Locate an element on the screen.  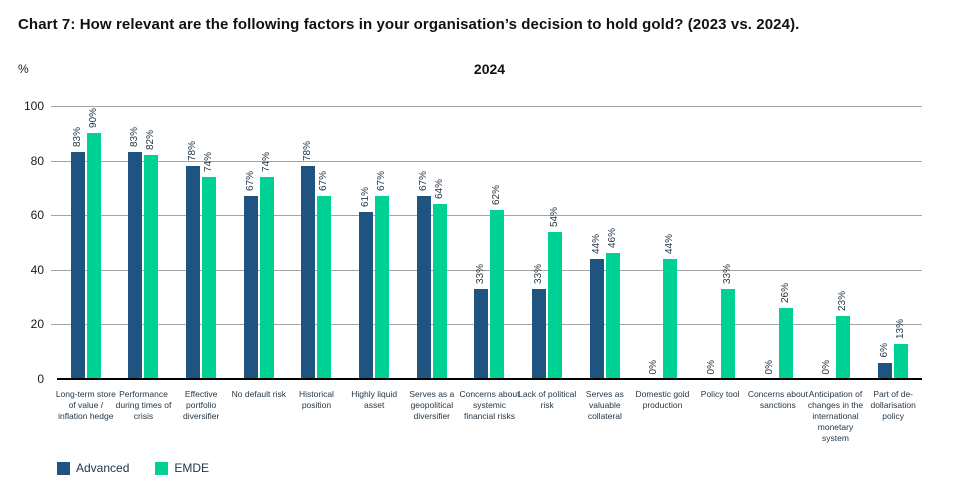
bar-group: 0% 33% is located at coordinates (720, 242).